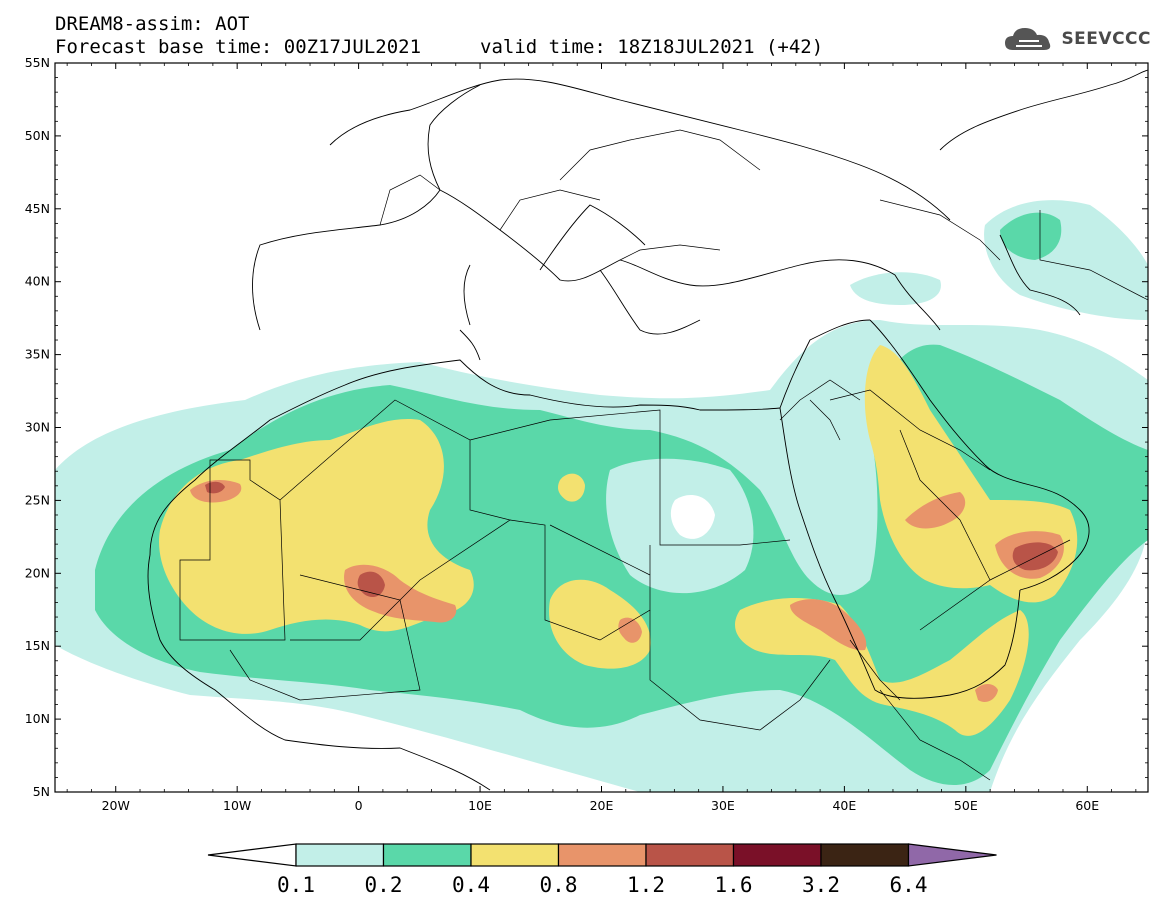 Image resolution: width=1165 pixels, height=905 pixels. Describe the element at coordinates (116, 805) in the screenshot. I see `lon-label: 20W` at that location.